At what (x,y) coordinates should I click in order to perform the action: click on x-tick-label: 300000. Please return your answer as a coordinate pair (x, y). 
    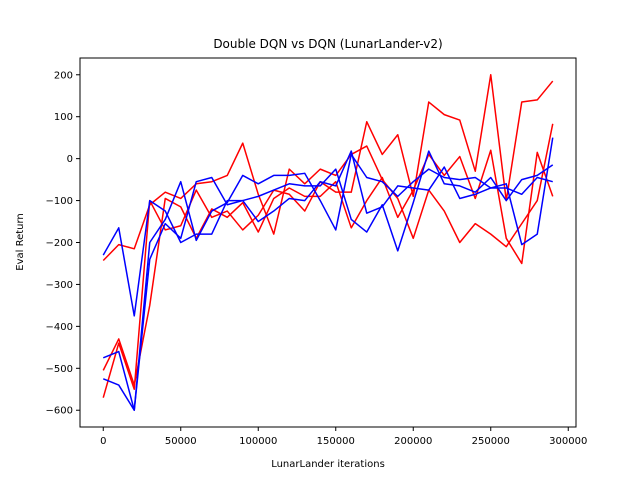
    Looking at the image, I should click on (568, 441).